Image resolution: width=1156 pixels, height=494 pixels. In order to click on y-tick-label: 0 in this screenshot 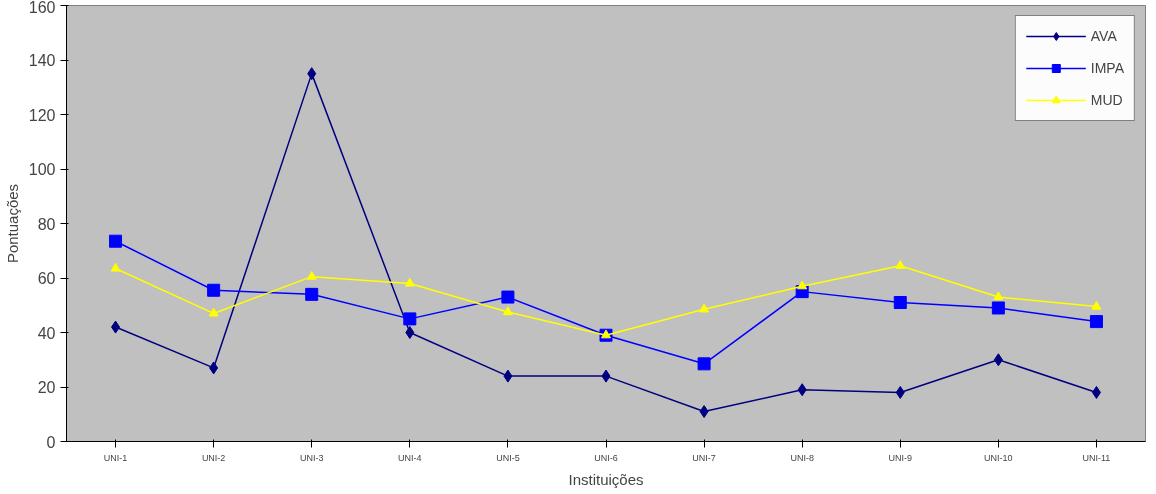, I will do `click(51, 442)`.